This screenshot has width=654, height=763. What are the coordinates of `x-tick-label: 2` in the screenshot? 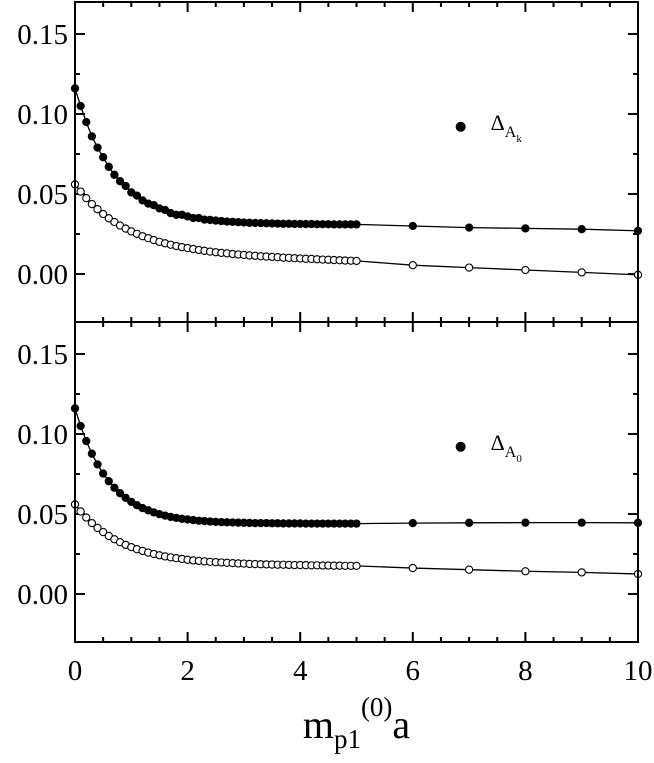 It's located at (187, 671).